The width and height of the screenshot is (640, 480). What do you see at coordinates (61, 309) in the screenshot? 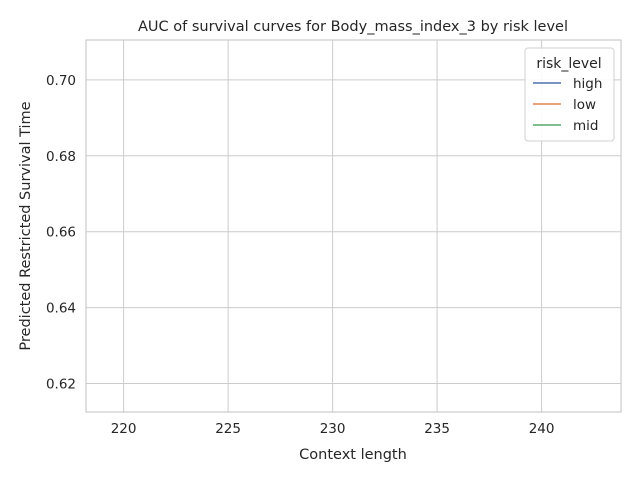
I see `y-tick-label: 0.64` at bounding box center [61, 309].